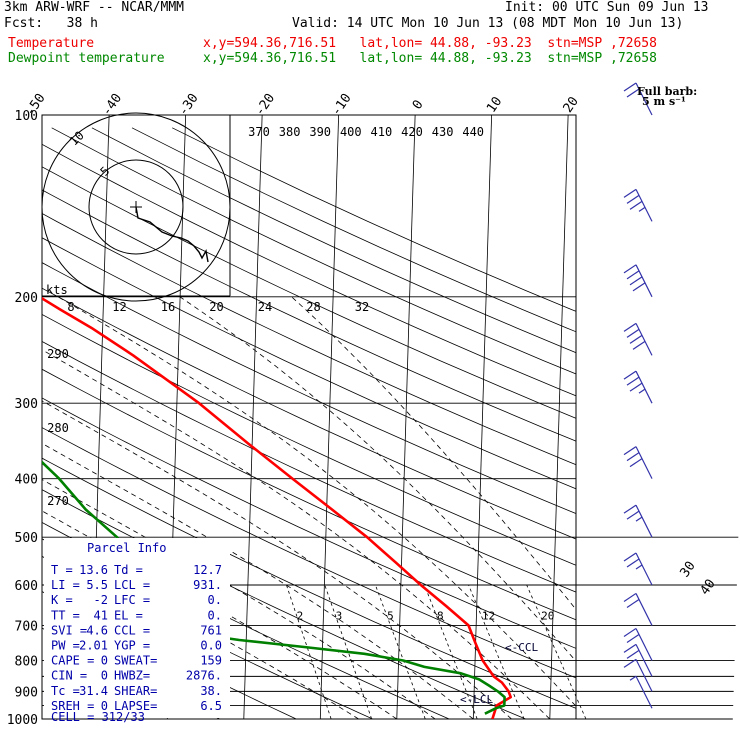 The image size is (740, 740). What do you see at coordinates (135, 661) in the screenshot?
I see `parcel-info-cell: SWEAT=` at bounding box center [135, 661].